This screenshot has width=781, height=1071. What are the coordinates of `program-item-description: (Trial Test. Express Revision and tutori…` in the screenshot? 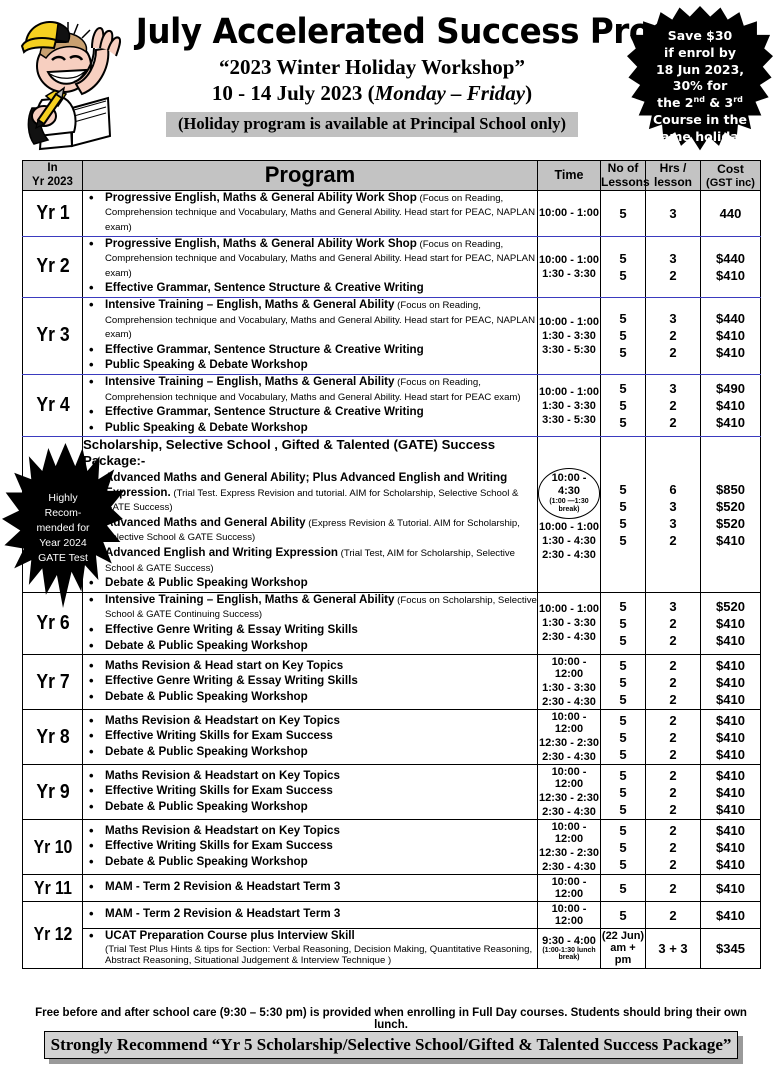 It's located at (312, 500).